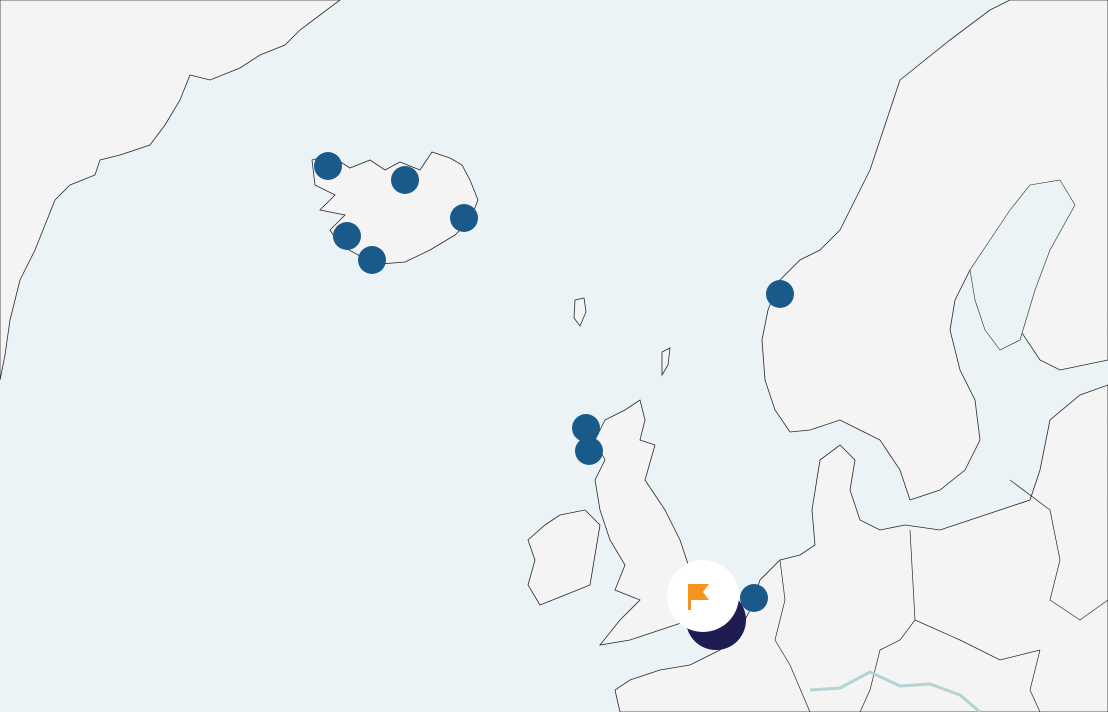 The image size is (1108, 712). Describe the element at coordinates (666, 362) in the screenshot. I see `land-shetland` at that location.